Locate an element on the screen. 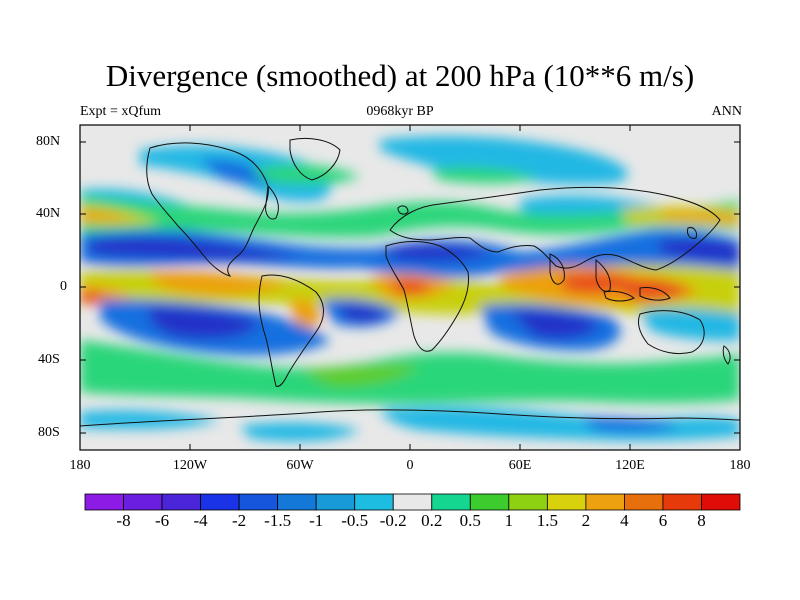  colorbar-label: 8 is located at coordinates (701, 520).